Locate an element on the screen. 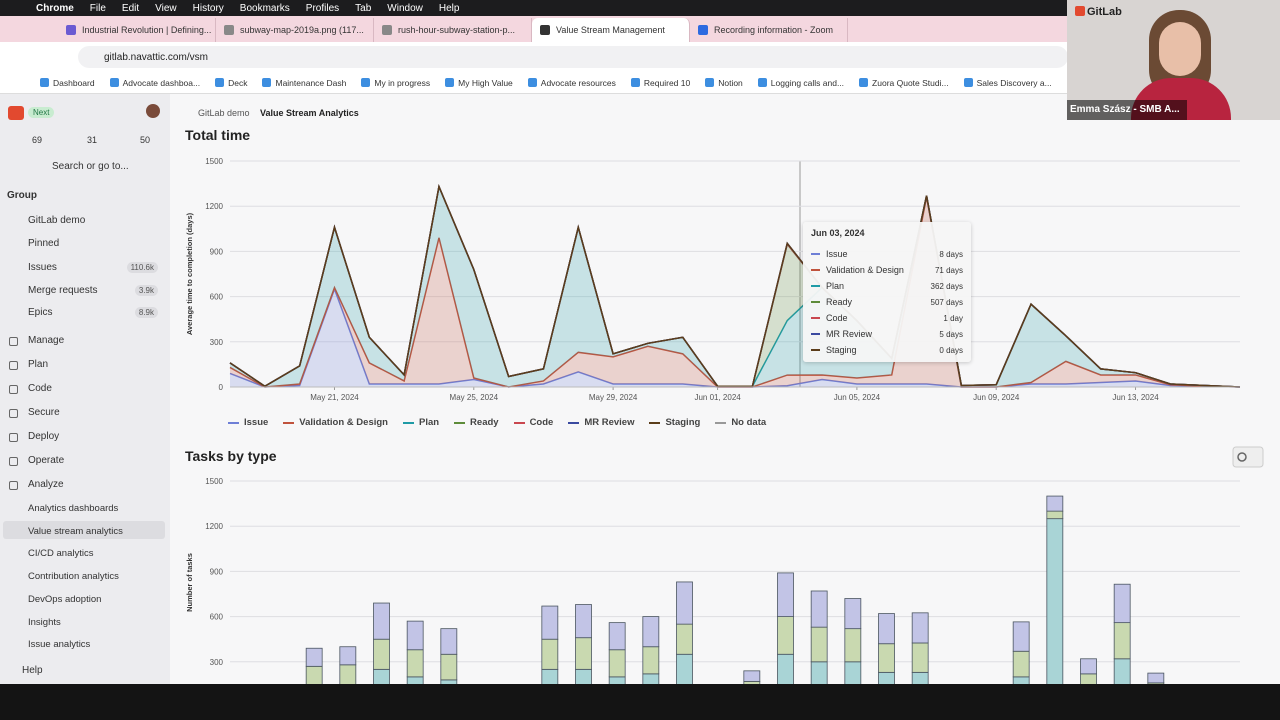 The height and width of the screenshot is (720, 1280). tab: Recording information - Zoom is located at coordinates (769, 30).